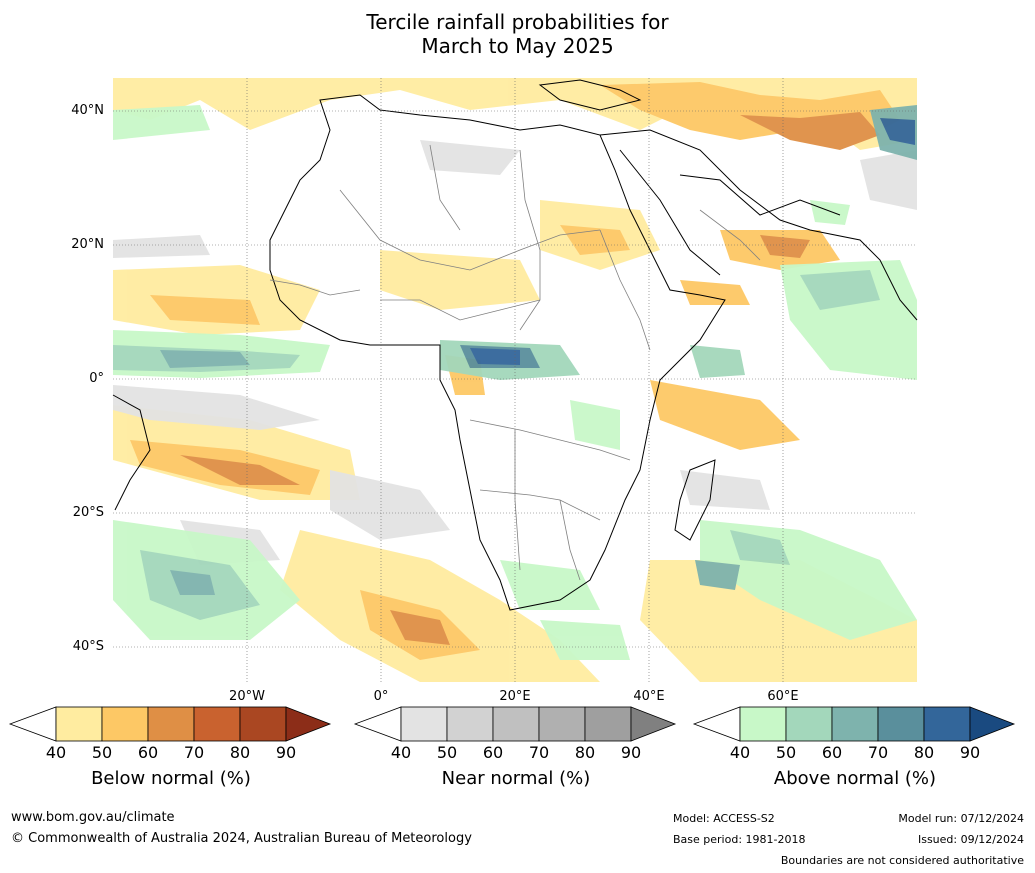 The width and height of the screenshot is (1035, 873). What do you see at coordinates (96, 378) in the screenshot?
I see `lat-label-0: 0°` at bounding box center [96, 378].